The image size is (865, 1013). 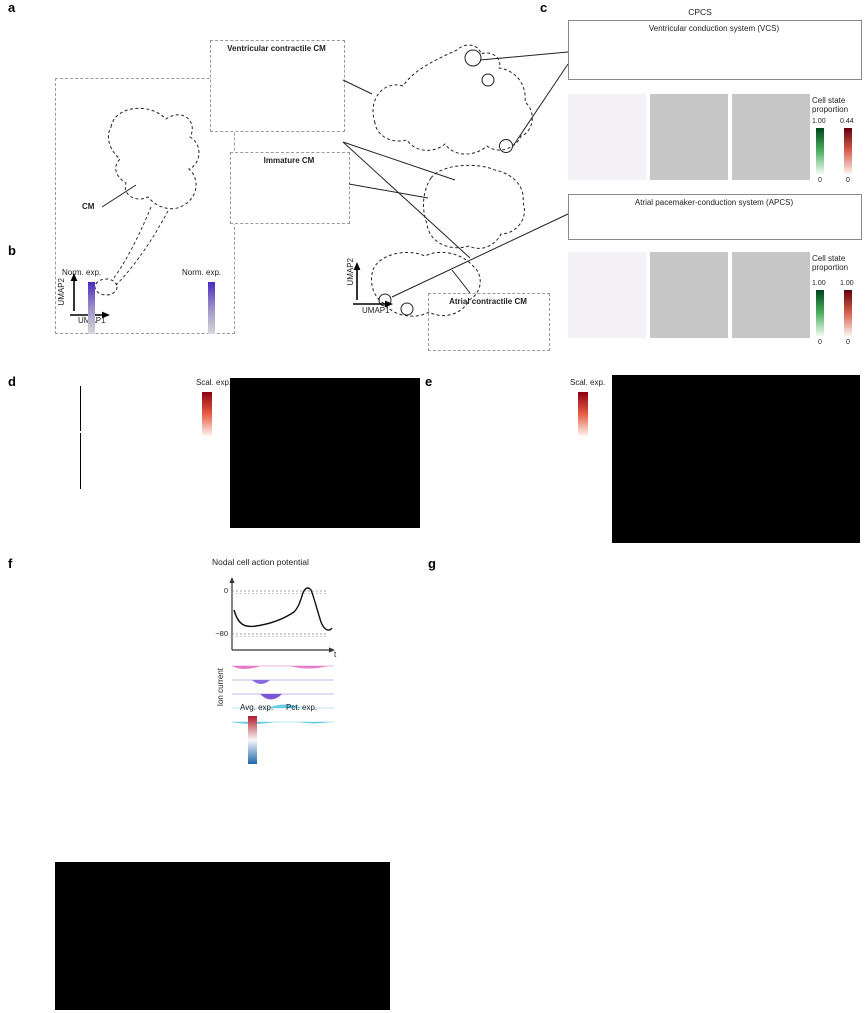 What do you see at coordinates (847, 121) in the screenshot?
I see `red-bar1-max: 0.44` at bounding box center [847, 121].